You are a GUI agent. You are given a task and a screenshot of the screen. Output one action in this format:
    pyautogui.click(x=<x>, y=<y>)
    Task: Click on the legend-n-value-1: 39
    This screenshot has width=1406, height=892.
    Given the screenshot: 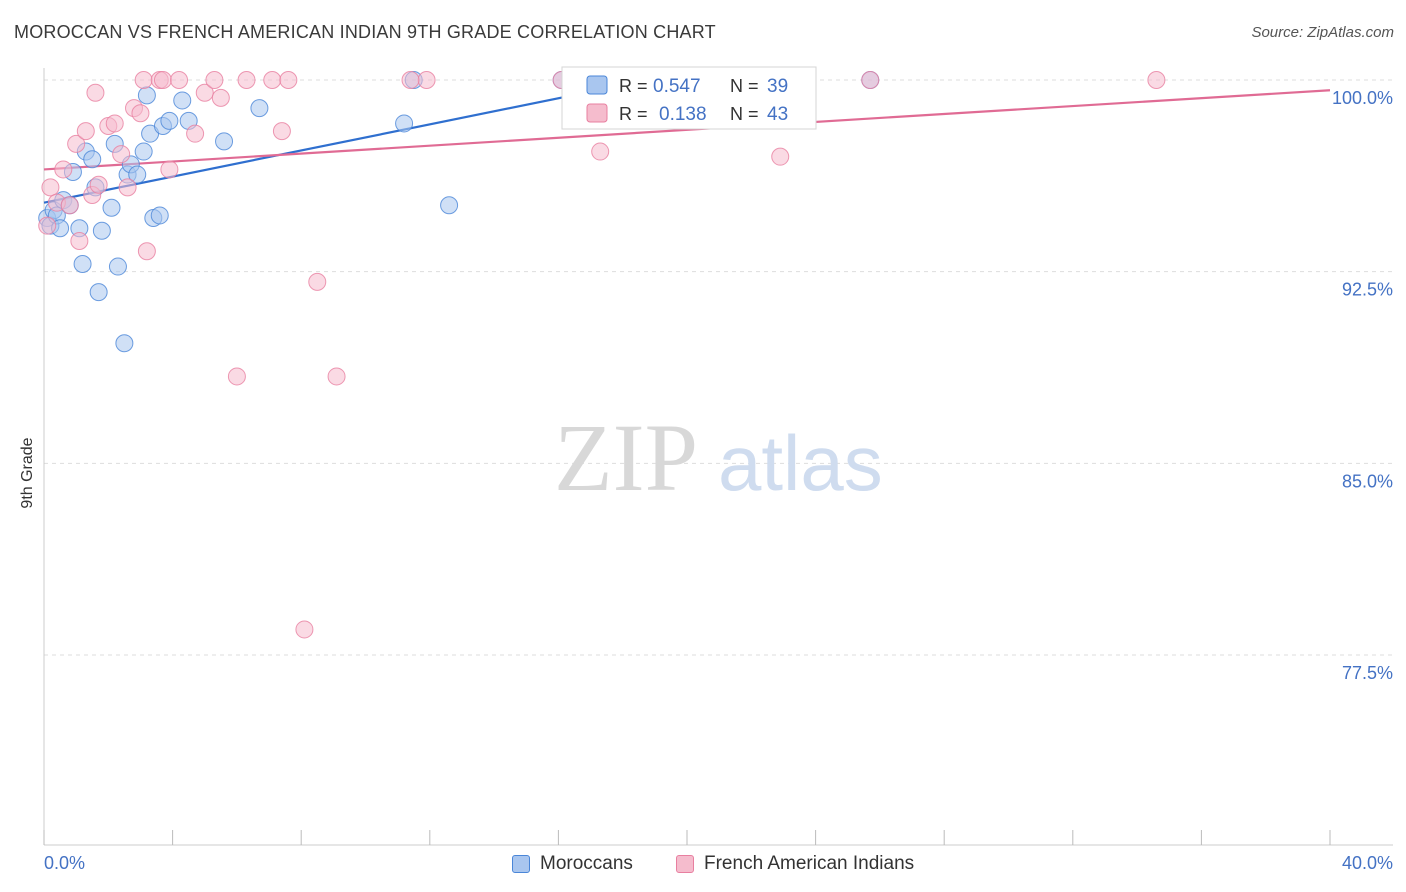 What is the action you would take?
    pyautogui.click(x=777, y=86)
    